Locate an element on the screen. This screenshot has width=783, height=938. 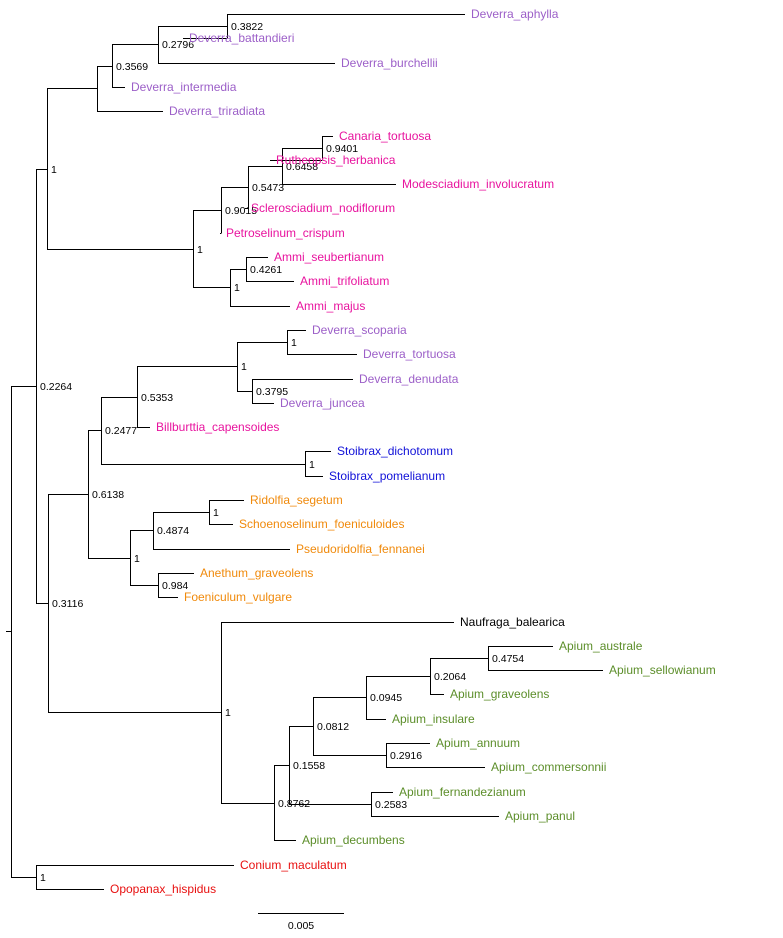
support-value: 0.4261 is located at coordinates (266, 270).